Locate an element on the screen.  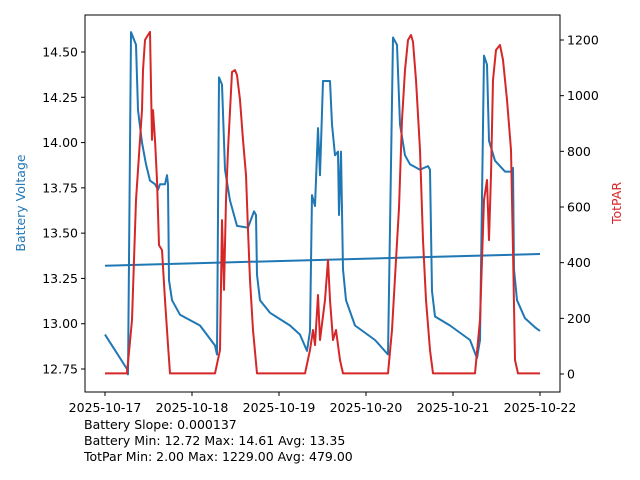
right-tick-label: 0 is located at coordinates (571, 374).